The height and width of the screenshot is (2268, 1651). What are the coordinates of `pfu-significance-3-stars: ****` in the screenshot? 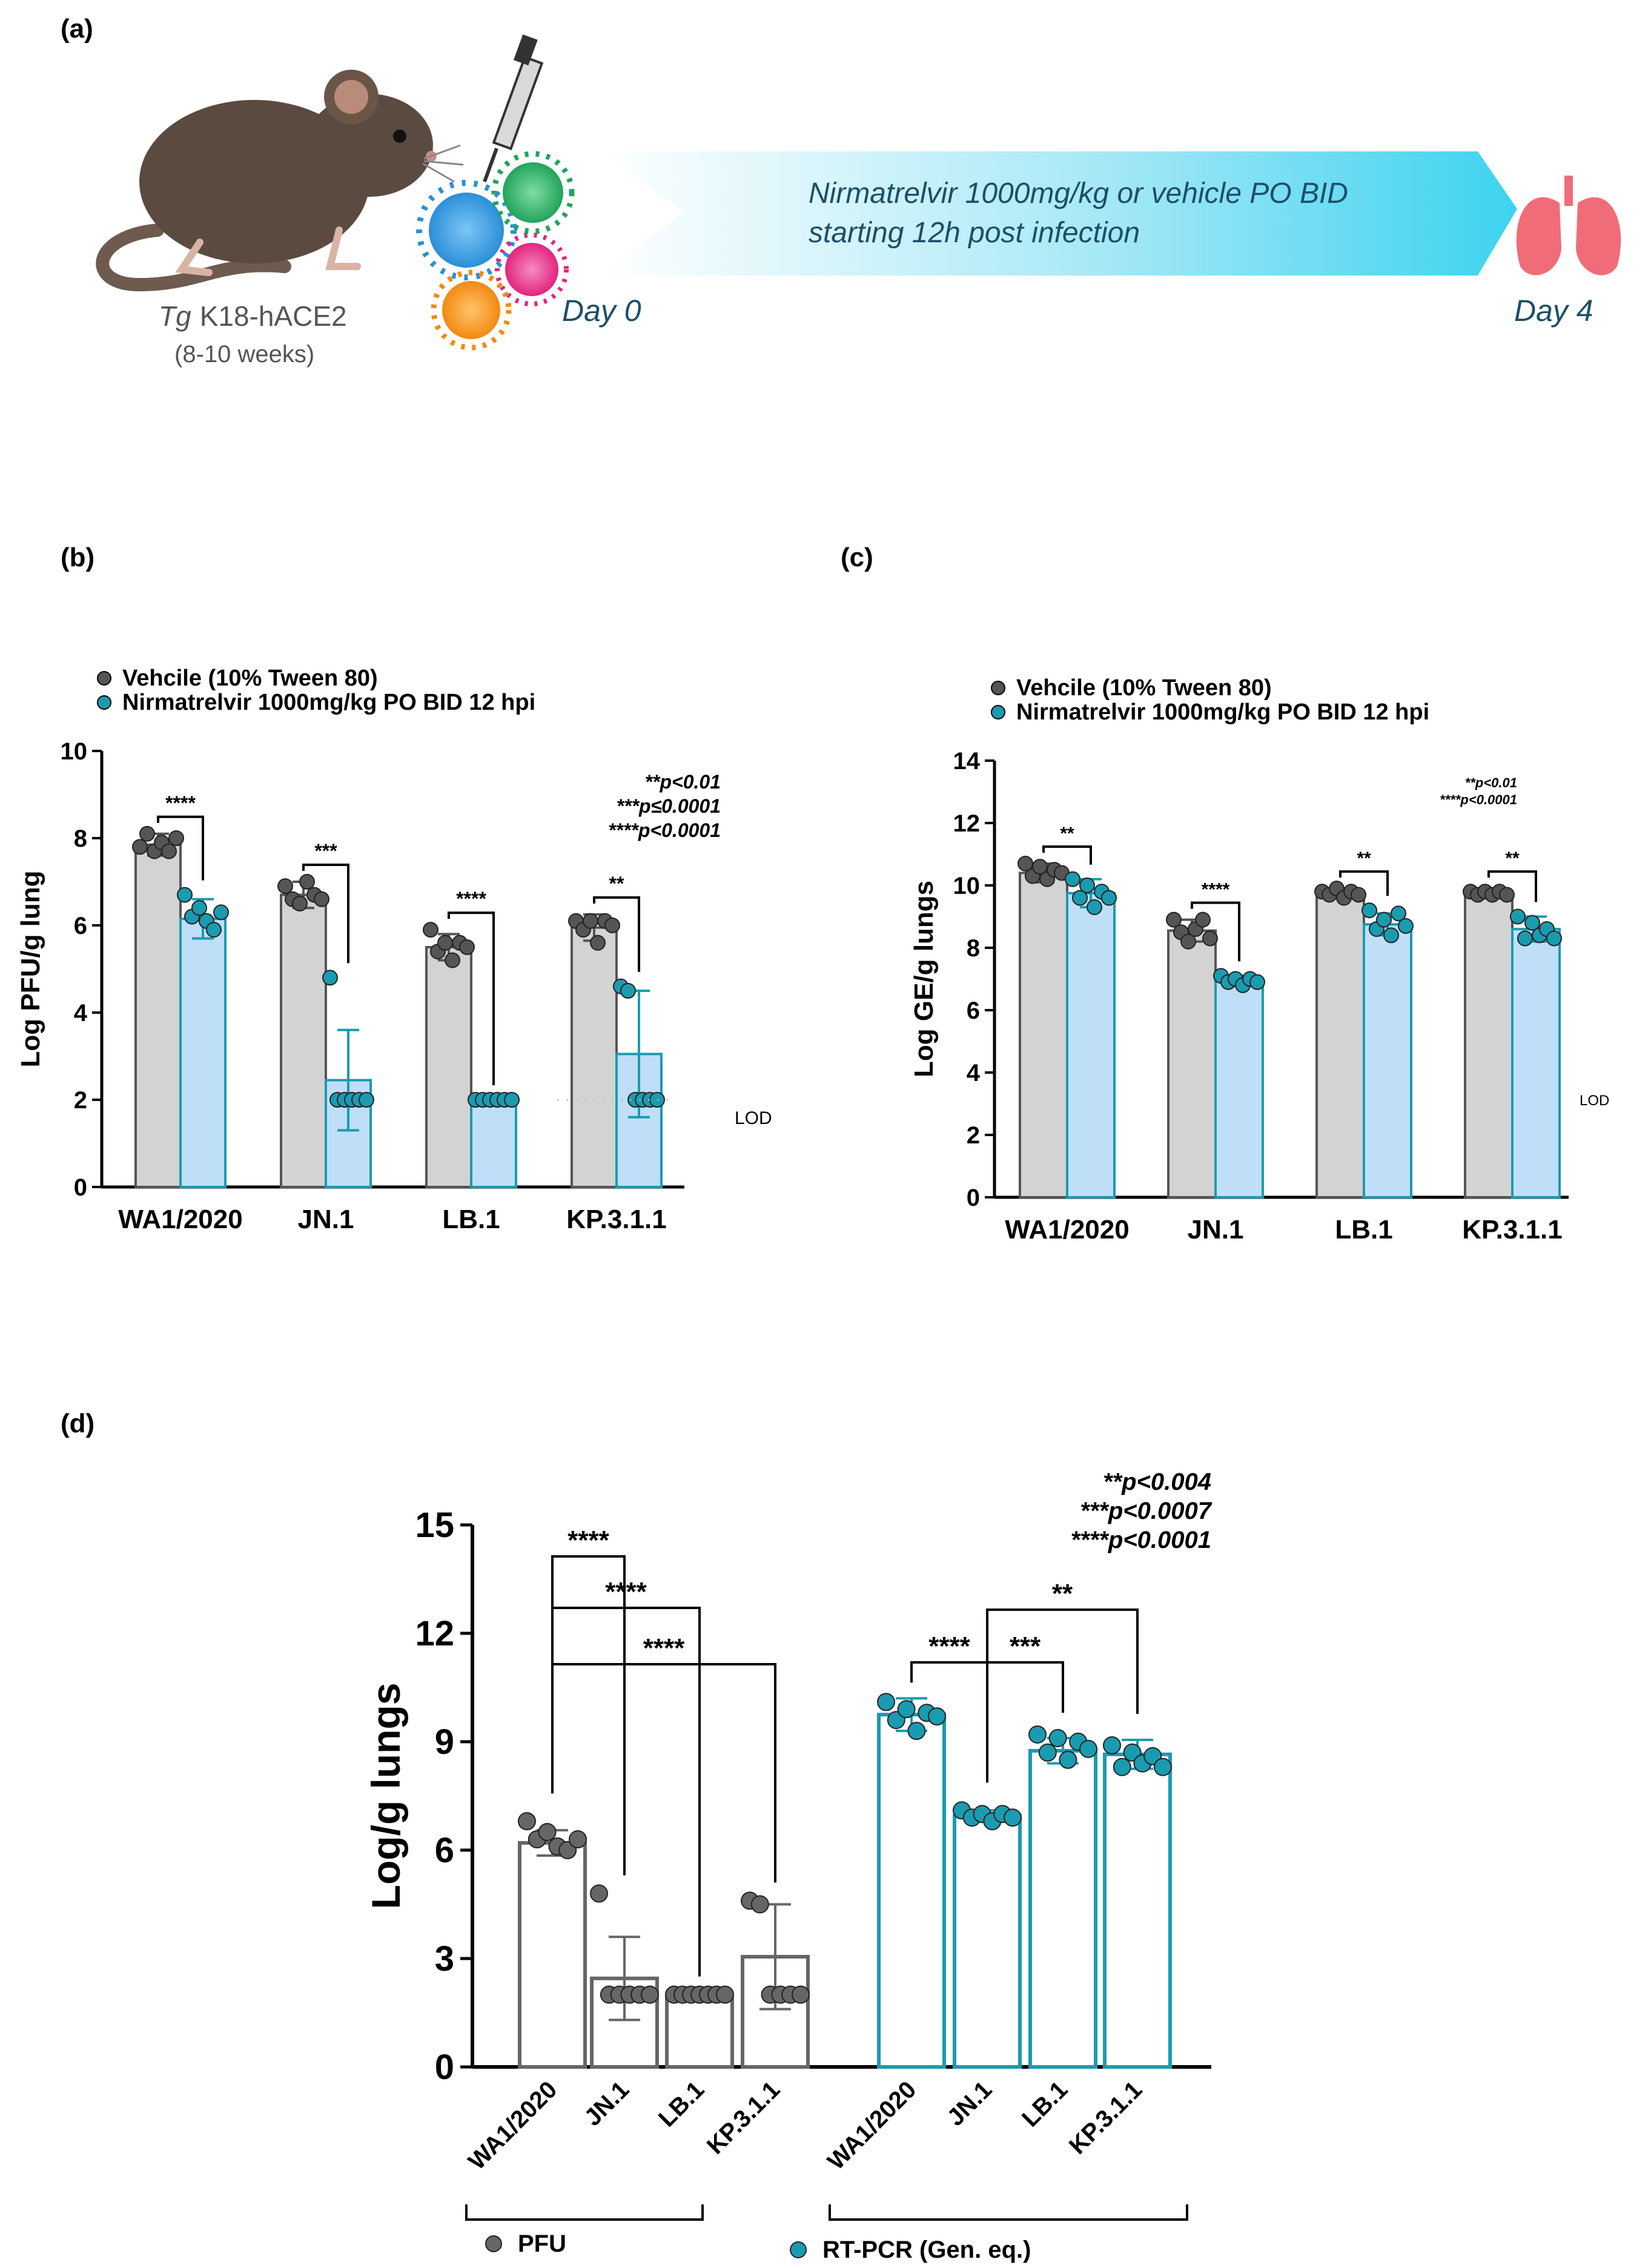 It's located at (664, 1648).